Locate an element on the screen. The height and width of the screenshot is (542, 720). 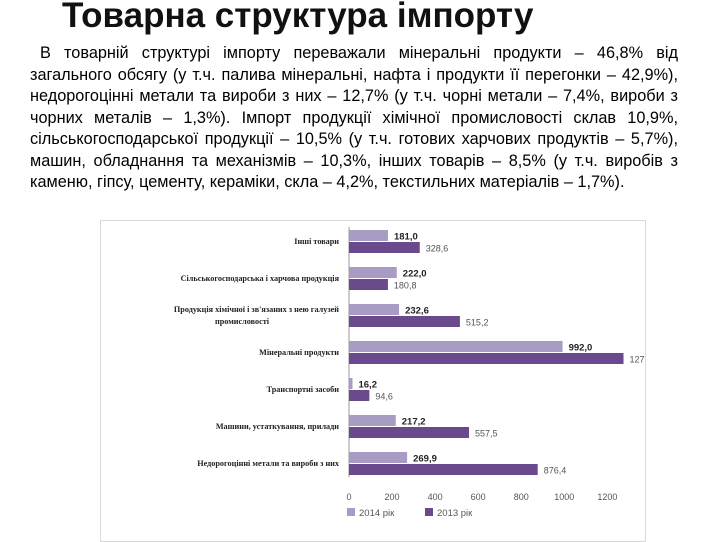
x-tick-label: 800 is located at coordinates (521, 497).